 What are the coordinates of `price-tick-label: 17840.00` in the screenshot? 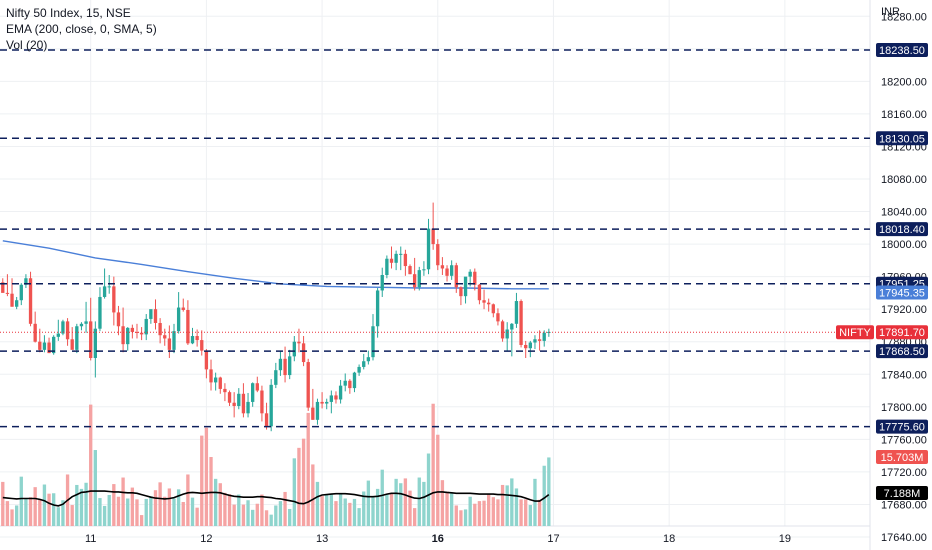 It's located at (904, 375).